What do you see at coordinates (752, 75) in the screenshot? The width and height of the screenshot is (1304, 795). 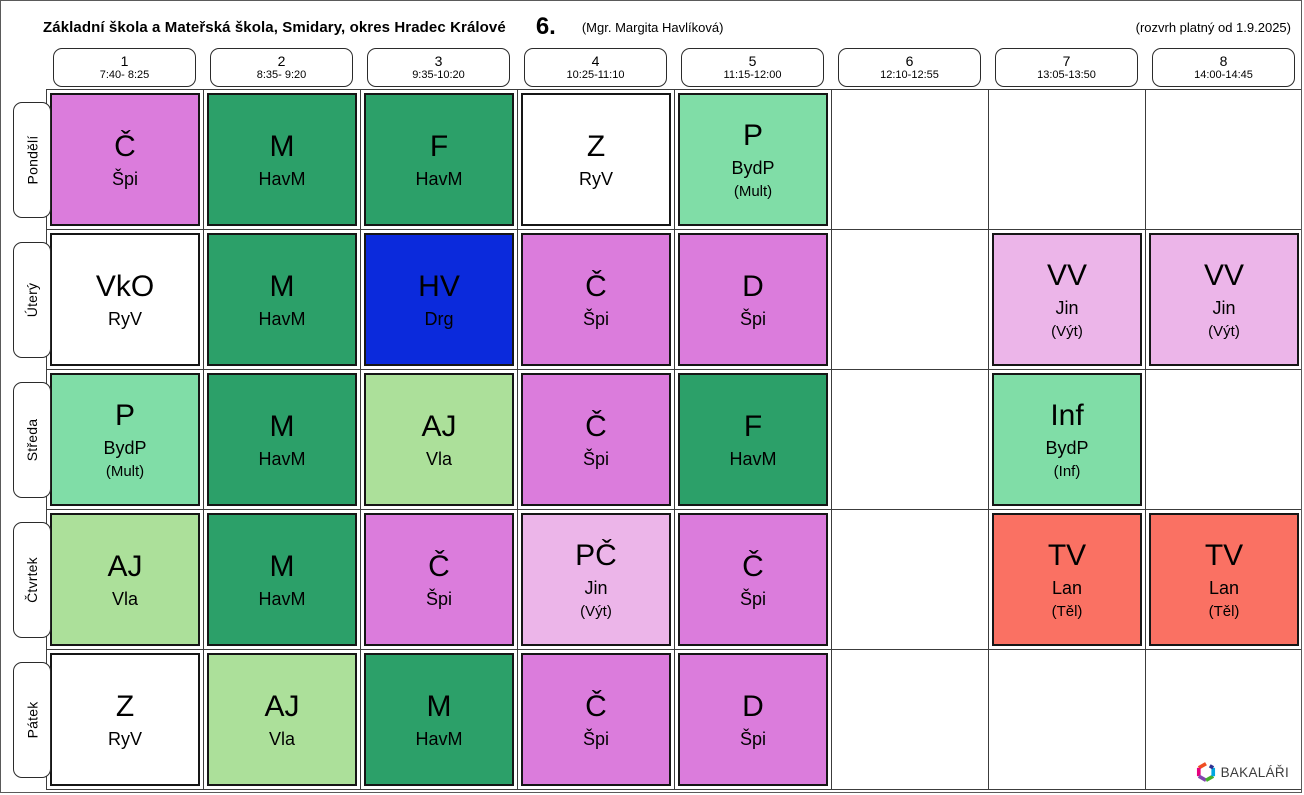 I see `period-time: 11:15-12:00` at bounding box center [752, 75].